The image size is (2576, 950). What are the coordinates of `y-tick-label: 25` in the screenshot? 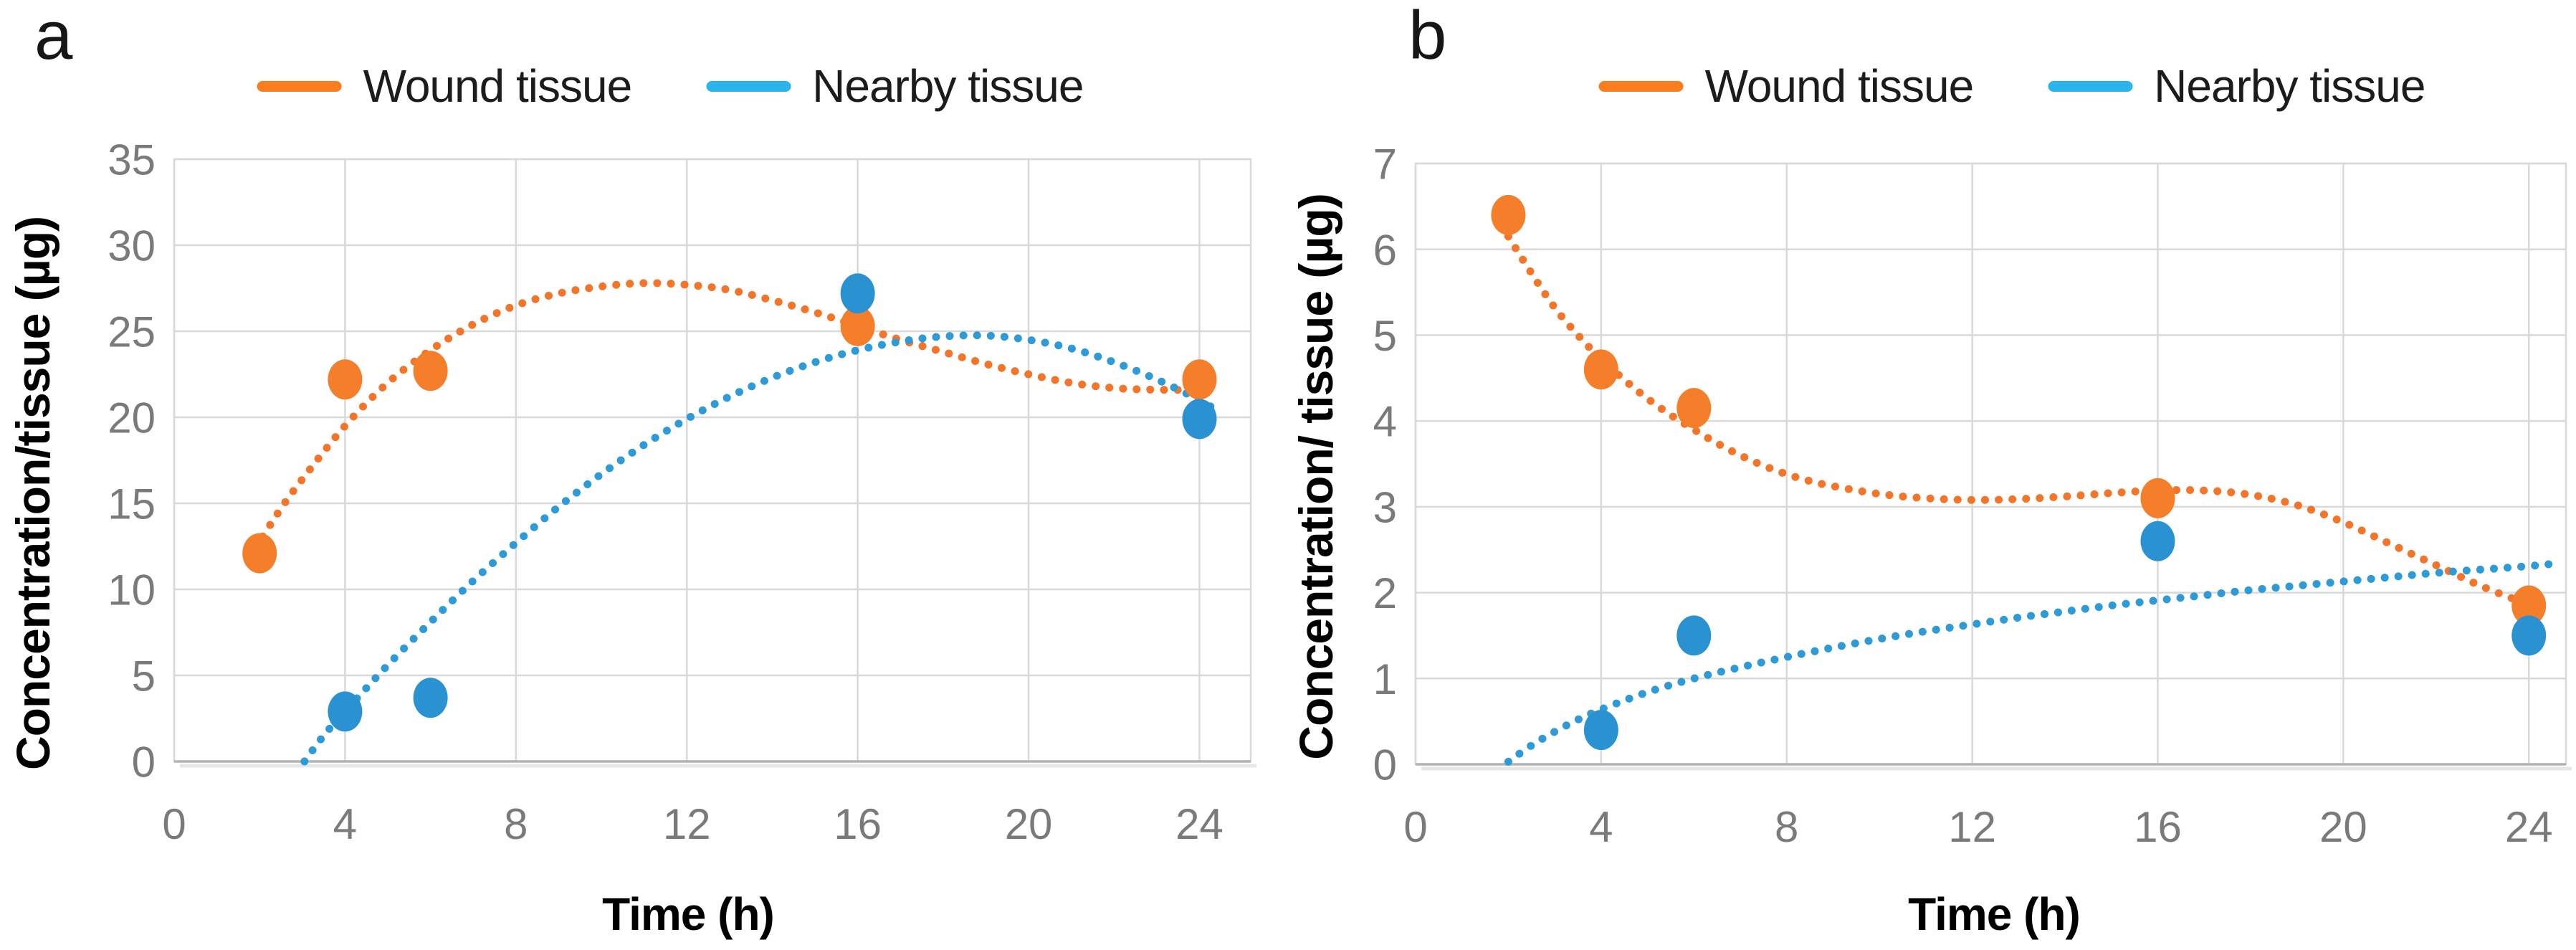 It's located at (132, 332).